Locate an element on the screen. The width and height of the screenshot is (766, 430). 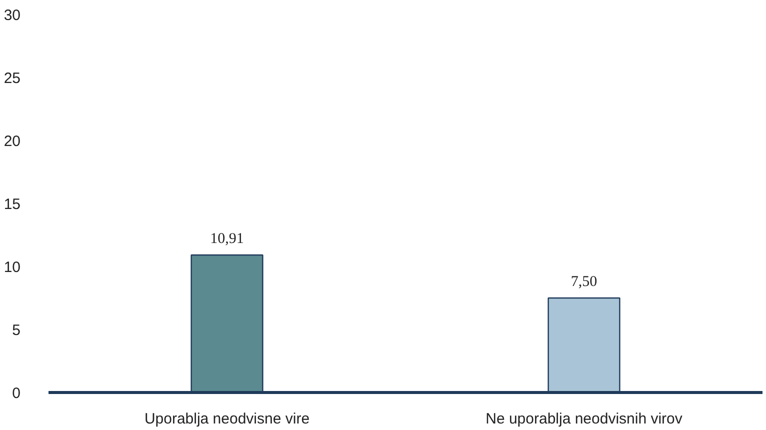
y-tick-label: 5 is located at coordinates (16, 330).